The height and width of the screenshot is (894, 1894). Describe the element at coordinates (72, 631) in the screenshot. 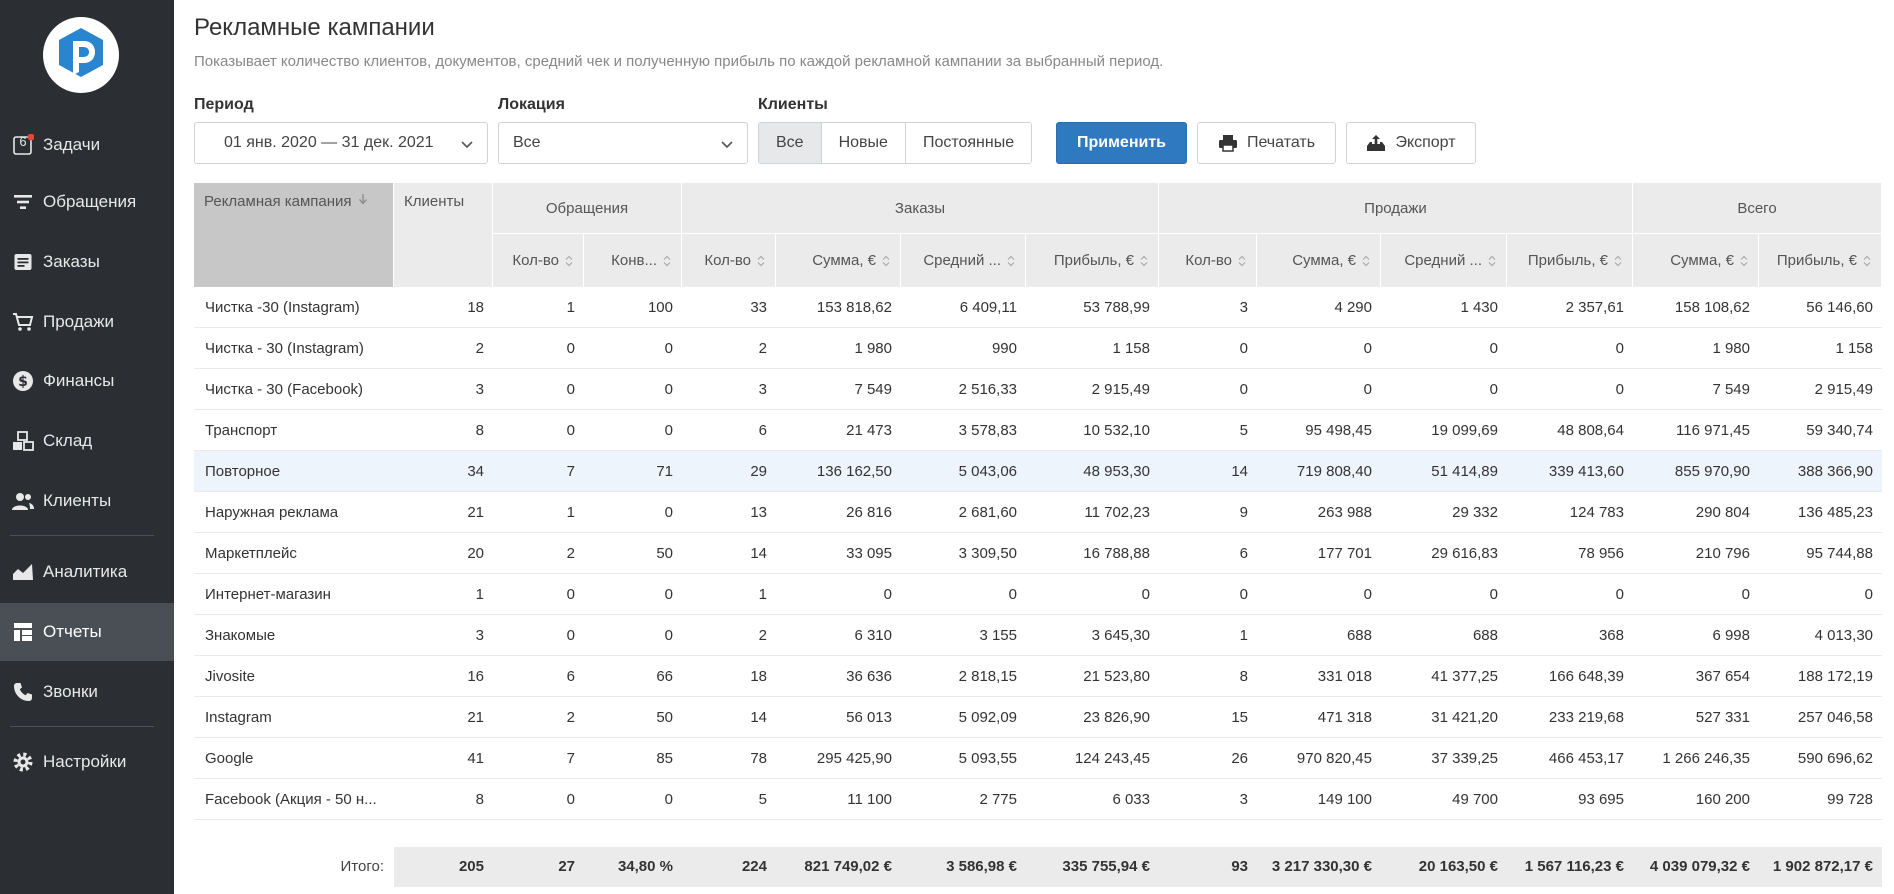

I see `sidebar-item-label: Отчеты` at that location.